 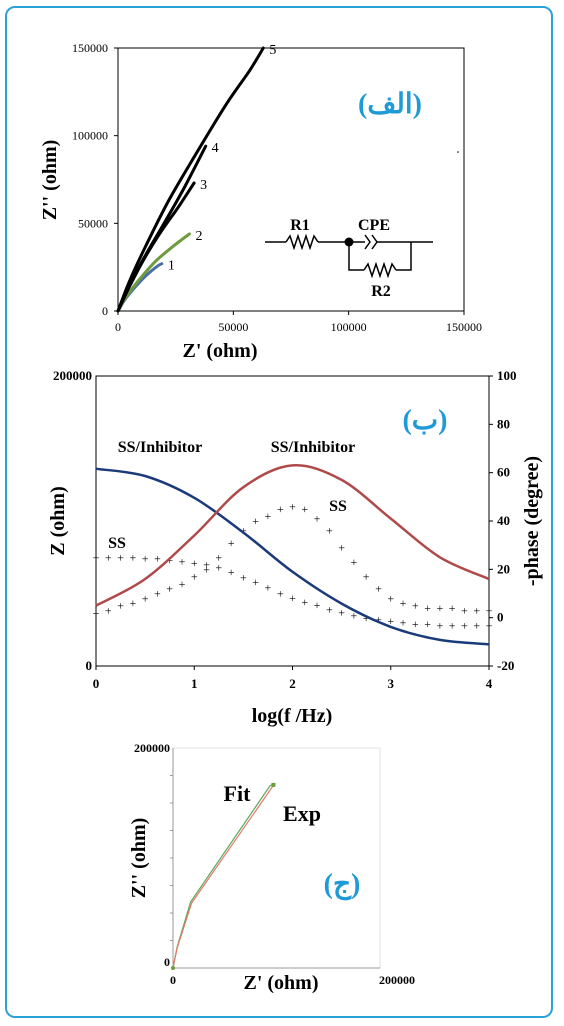 What do you see at coordinates (89, 665) in the screenshot?
I see `left-y-tick-label: 0` at bounding box center [89, 665].